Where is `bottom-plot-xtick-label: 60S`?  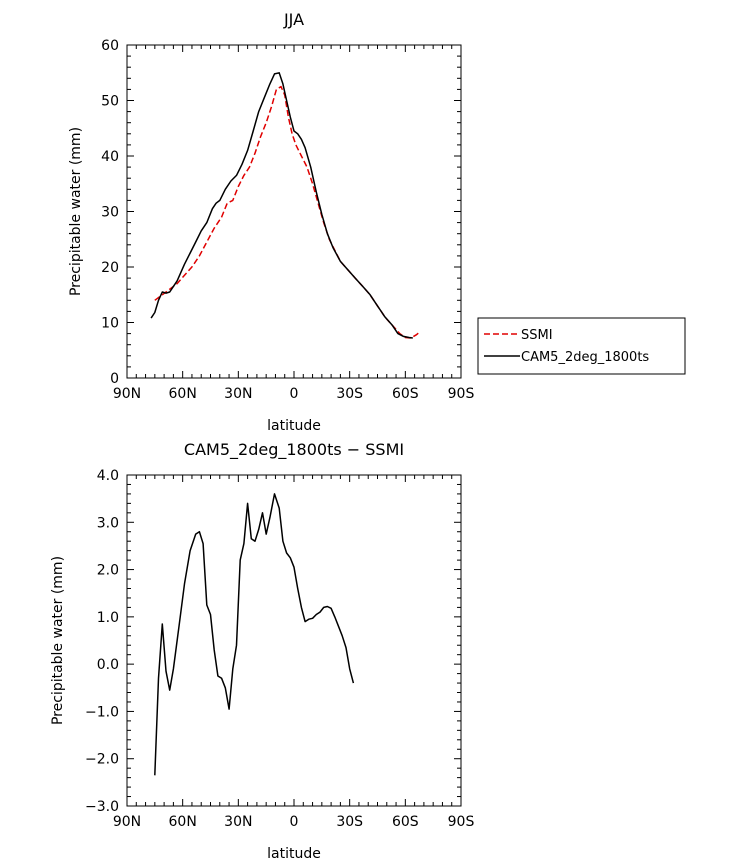
bottom-plot-xtick-label: 60S is located at coordinates (405, 822).